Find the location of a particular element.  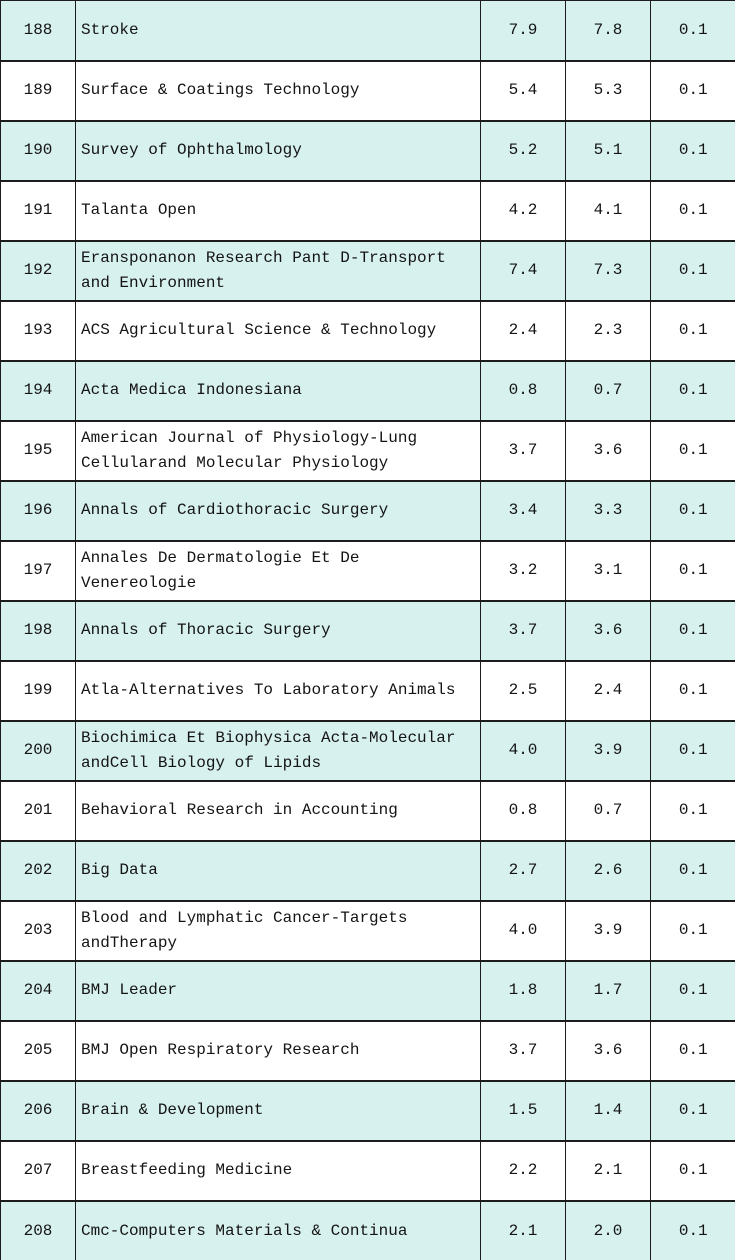

journal-name-cell: Brain & Development is located at coordinates (278, 1110).